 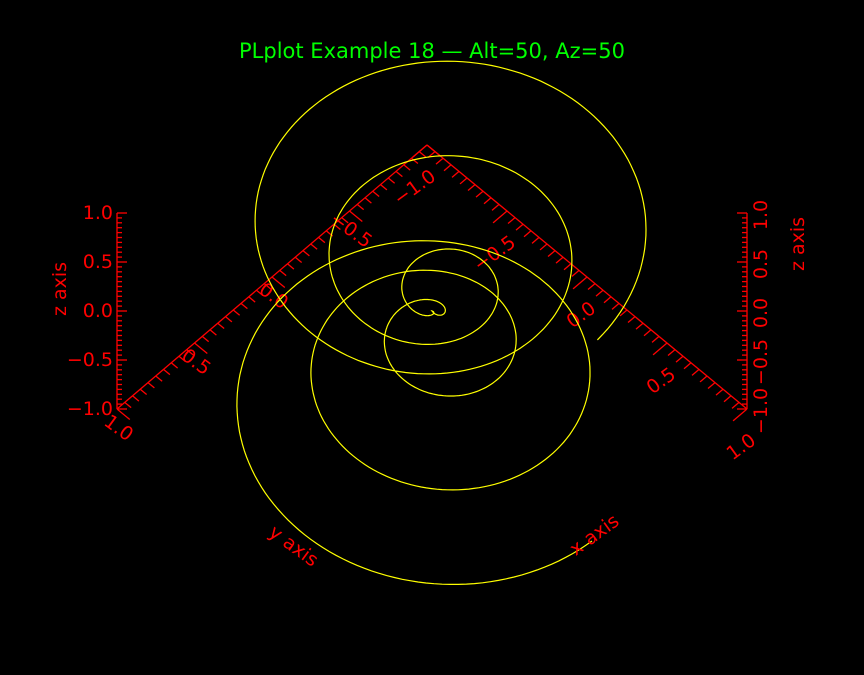 What do you see at coordinates (351, 230) in the screenshot?
I see `y-tick-label: −0.5` at bounding box center [351, 230].